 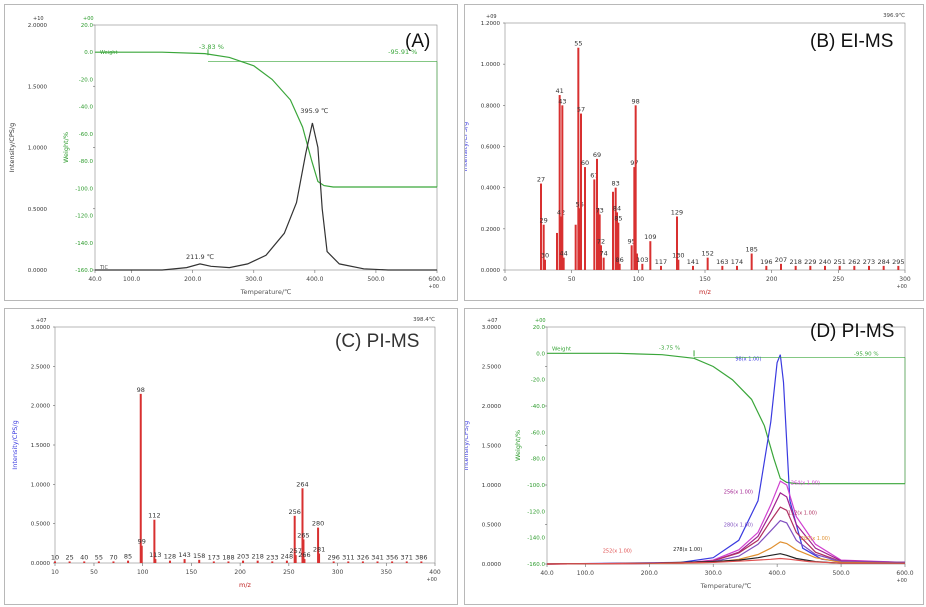 I want to click on x-tick-label: 200, so click(x=240, y=572).